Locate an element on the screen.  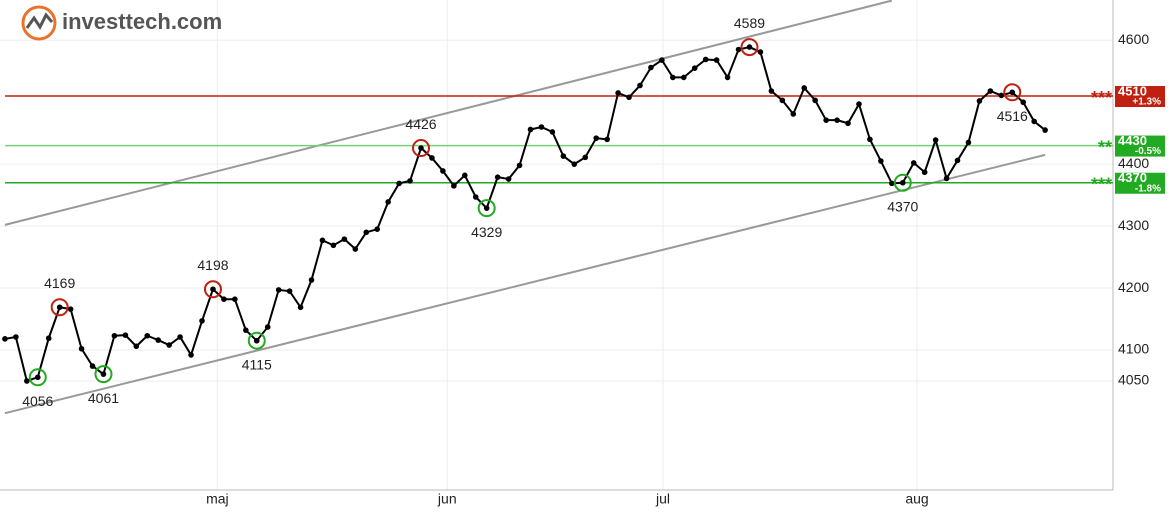
extreme-label: 4516 is located at coordinates (1012, 116).